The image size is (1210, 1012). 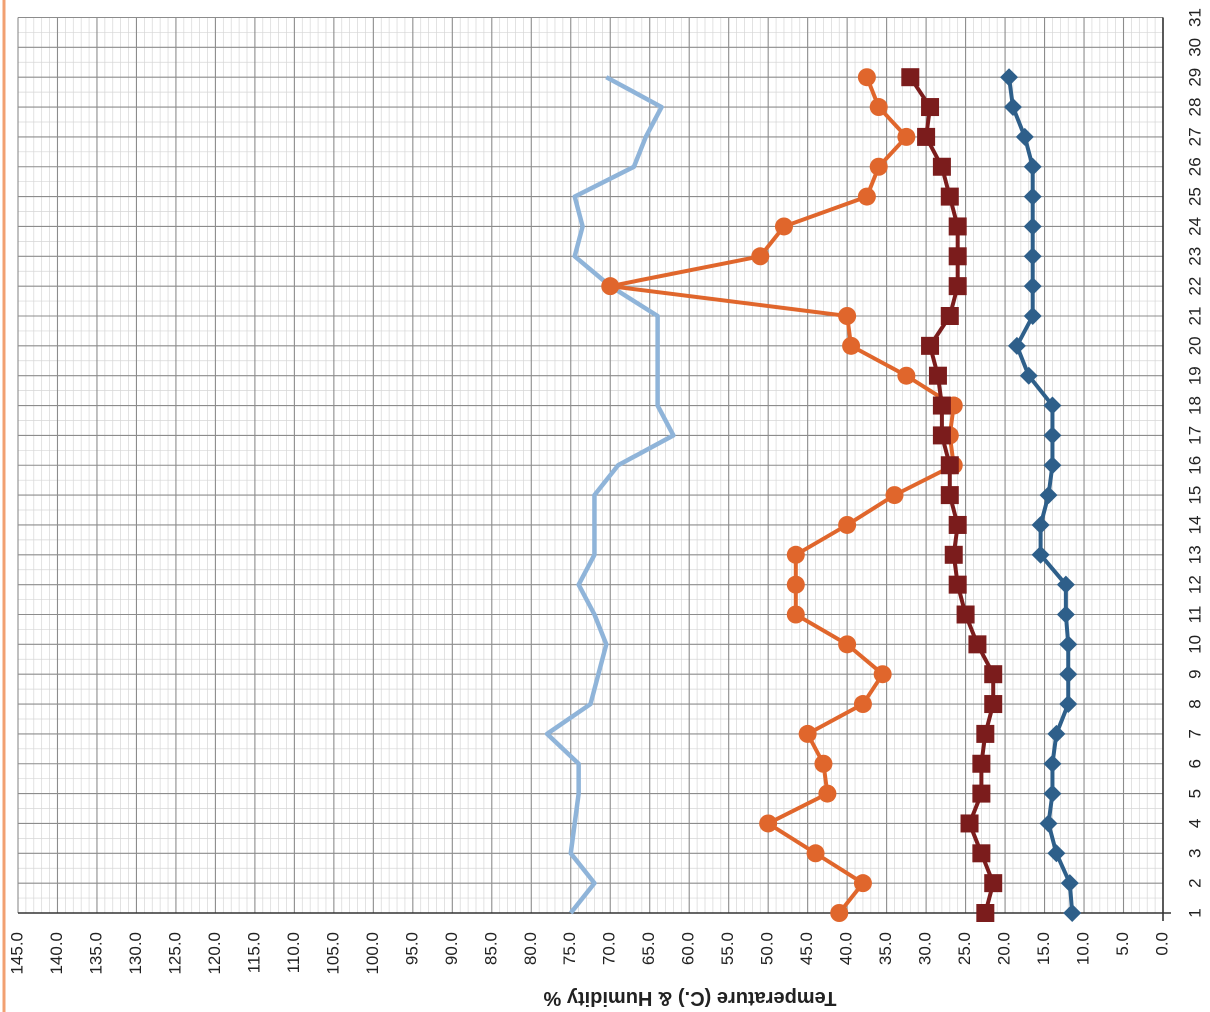 I want to click on category-tick-label: 13, so click(x=1194, y=554).